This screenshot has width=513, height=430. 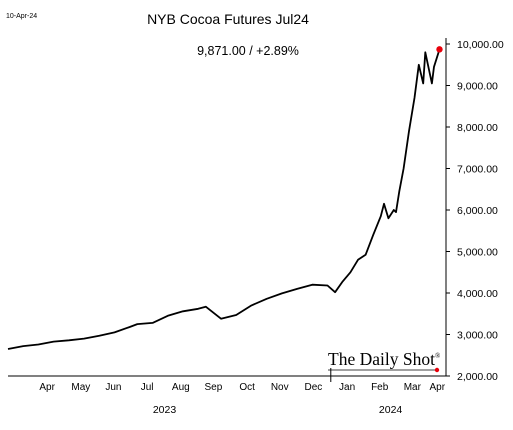 What do you see at coordinates (80, 387) in the screenshot?
I see `x-tick-label: May` at bounding box center [80, 387].